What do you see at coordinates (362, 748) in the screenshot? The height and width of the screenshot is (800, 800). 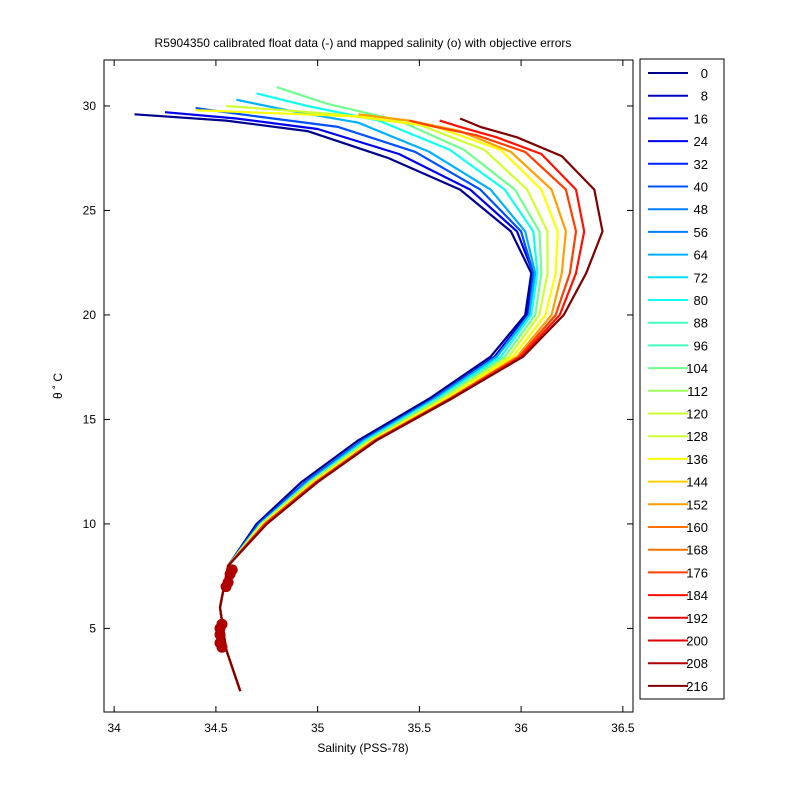 I see `x-axis-label: Salinity (PSS-78)` at bounding box center [362, 748].